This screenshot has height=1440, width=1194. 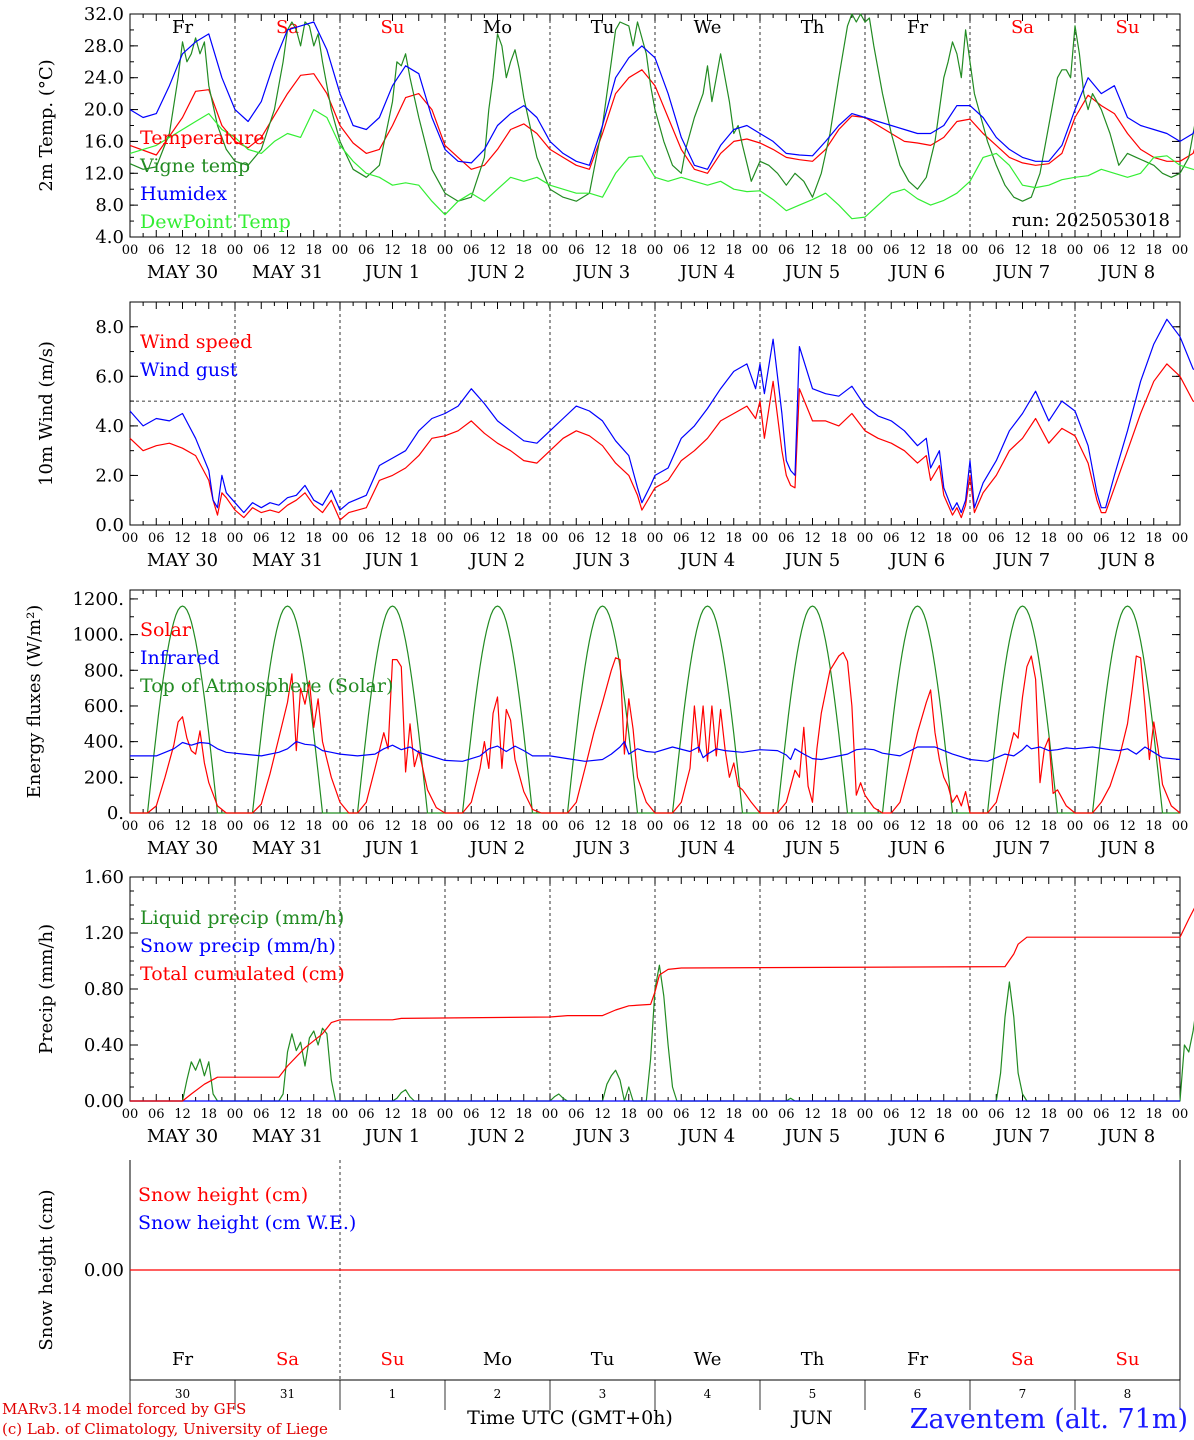 What do you see at coordinates (104, 78) in the screenshot?
I see `y-tick-label: 24.0` at bounding box center [104, 78].